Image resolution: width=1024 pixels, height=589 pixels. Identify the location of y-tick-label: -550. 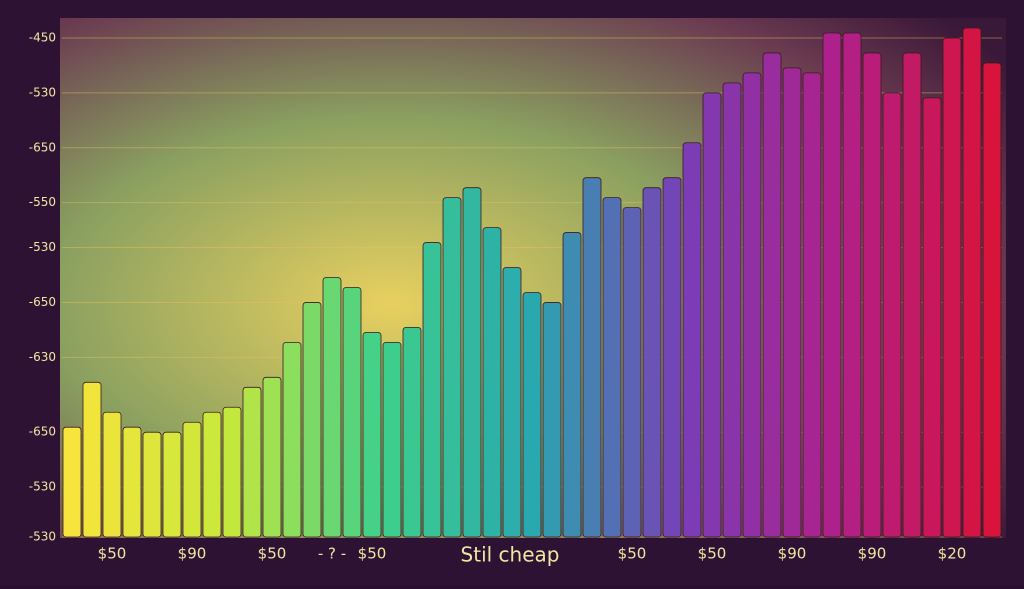
(42, 202).